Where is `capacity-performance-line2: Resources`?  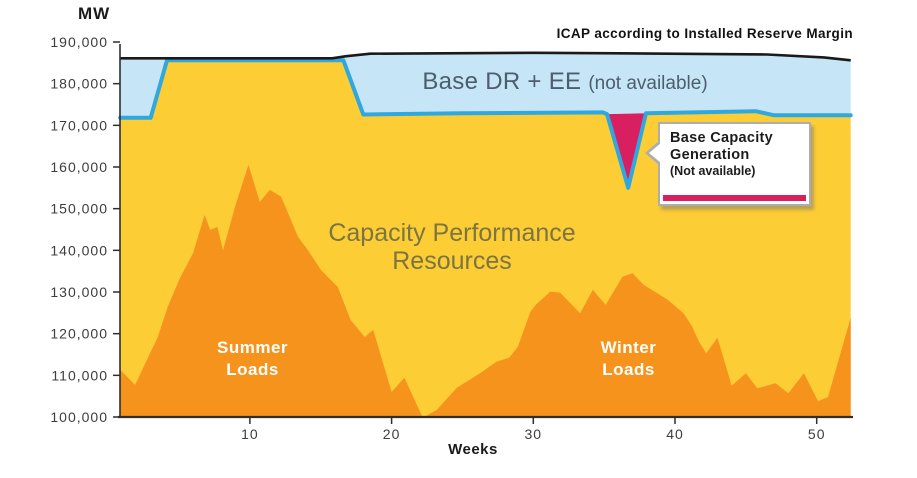
capacity-performance-line2: Resources is located at coordinates (452, 260).